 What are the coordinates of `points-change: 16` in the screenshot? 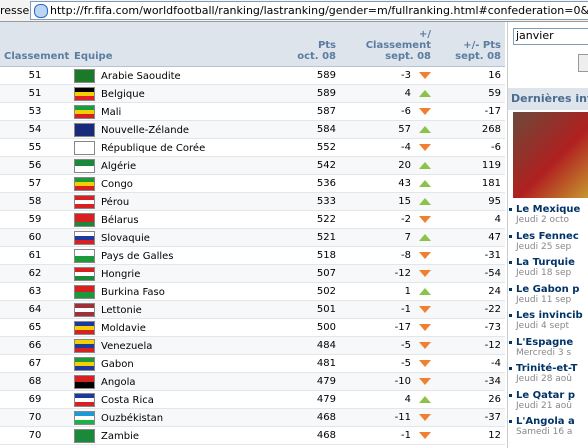 It's located at (470, 75).